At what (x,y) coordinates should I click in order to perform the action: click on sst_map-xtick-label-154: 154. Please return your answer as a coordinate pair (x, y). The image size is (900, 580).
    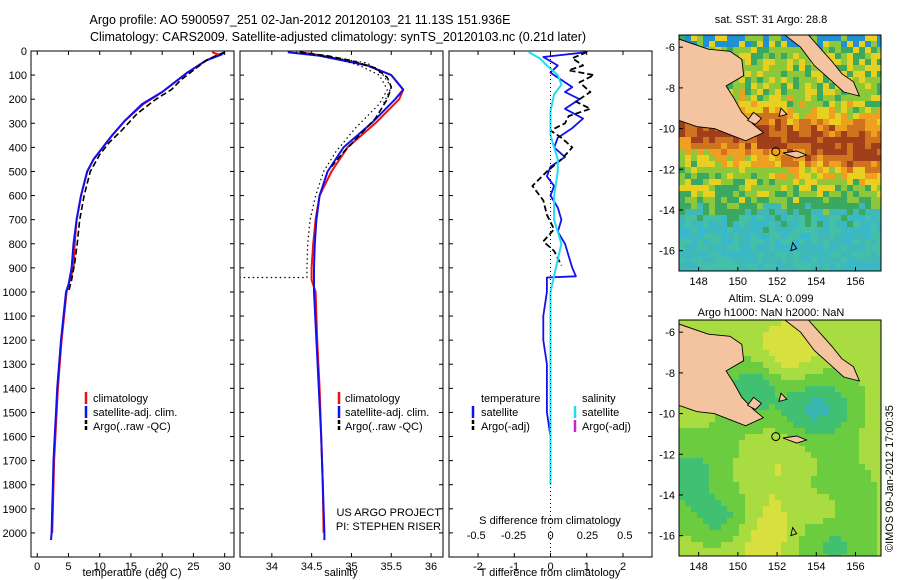
    Looking at the image, I should click on (816, 282).